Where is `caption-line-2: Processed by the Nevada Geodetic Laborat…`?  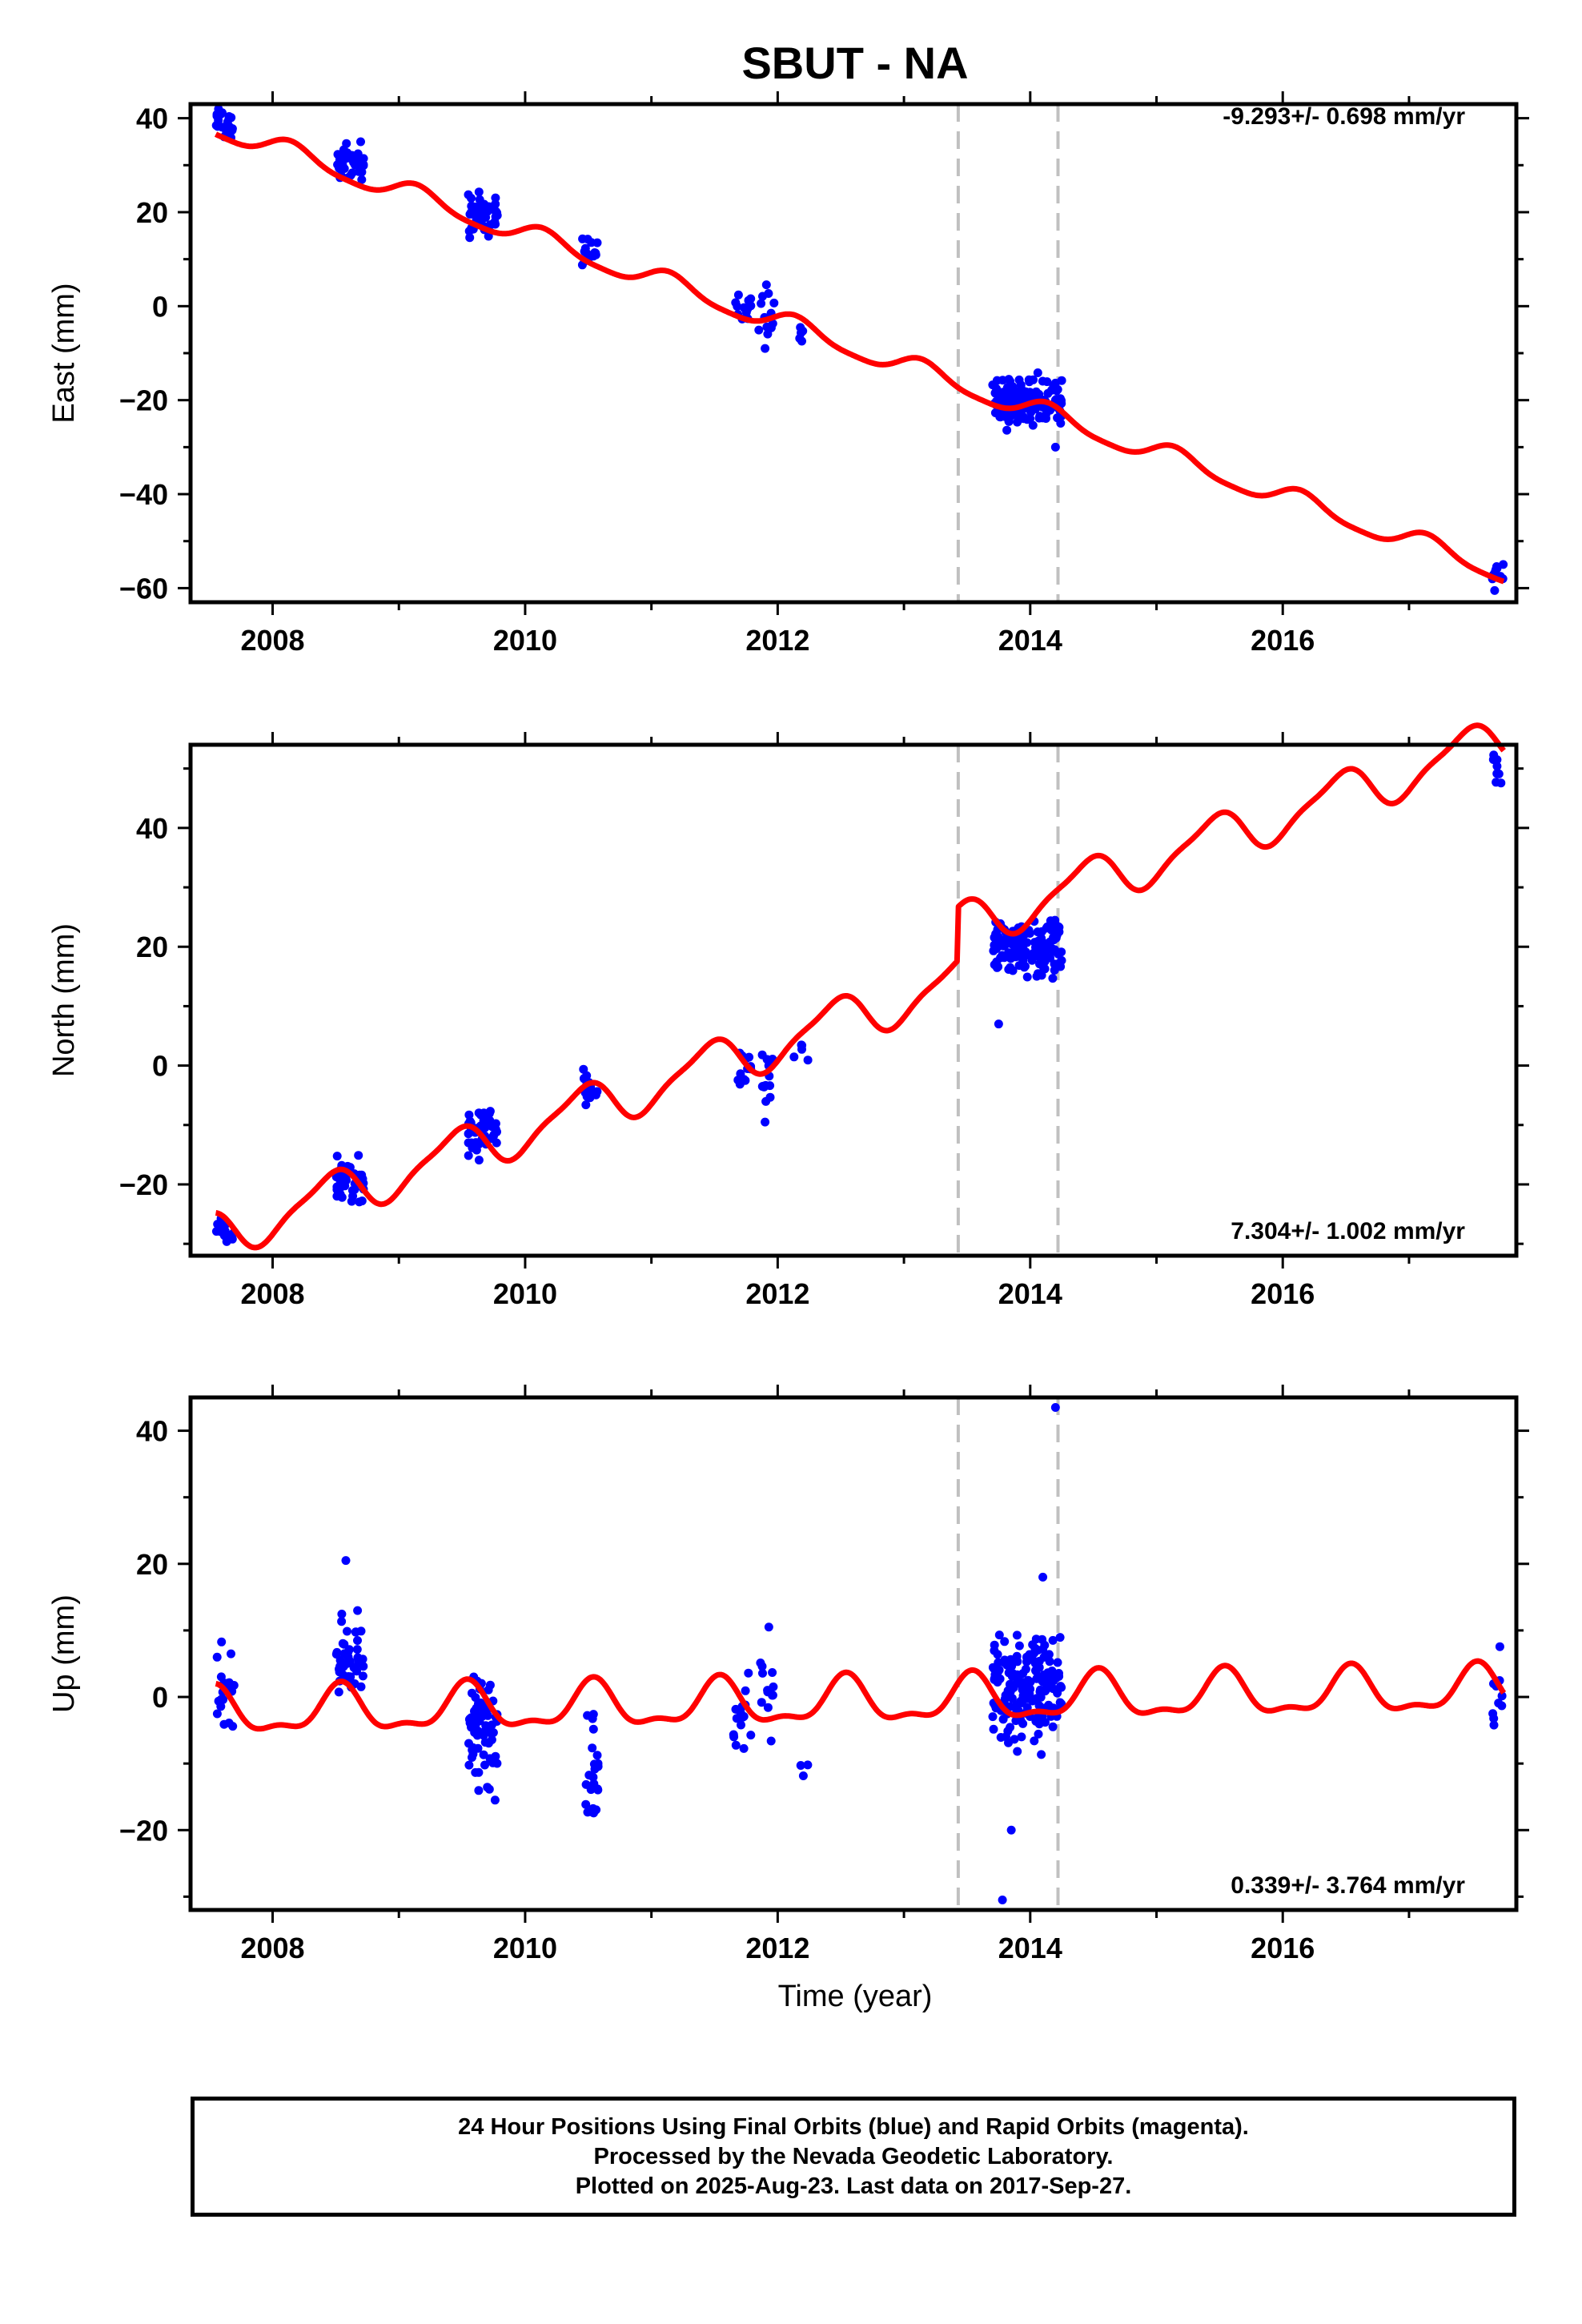 caption-line-2: Processed by the Nevada Geodetic Laborat… is located at coordinates (853, 2156).